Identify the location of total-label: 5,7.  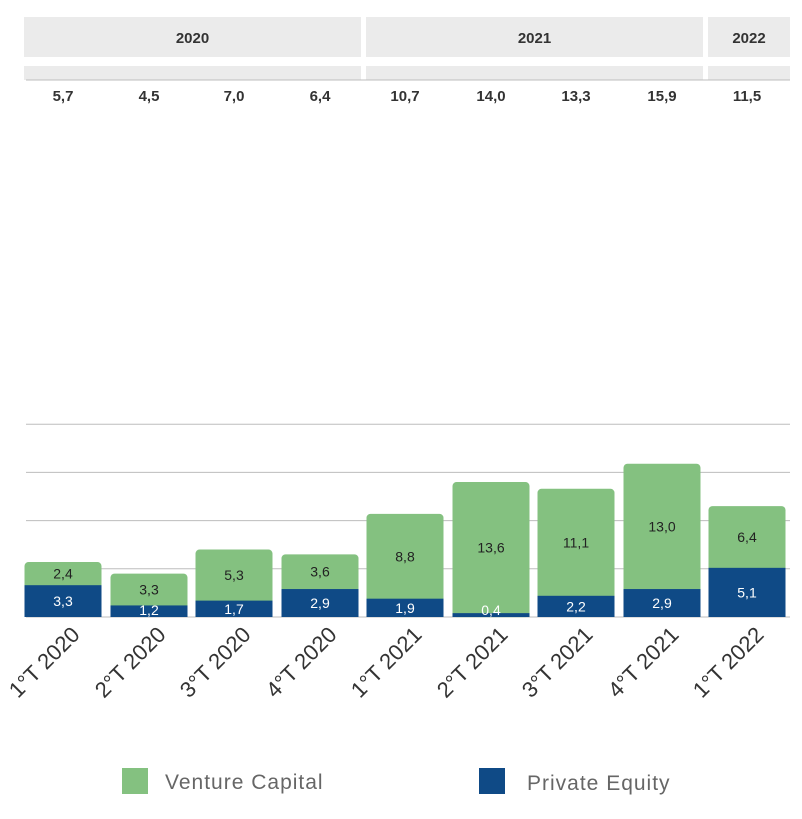
(63, 96).